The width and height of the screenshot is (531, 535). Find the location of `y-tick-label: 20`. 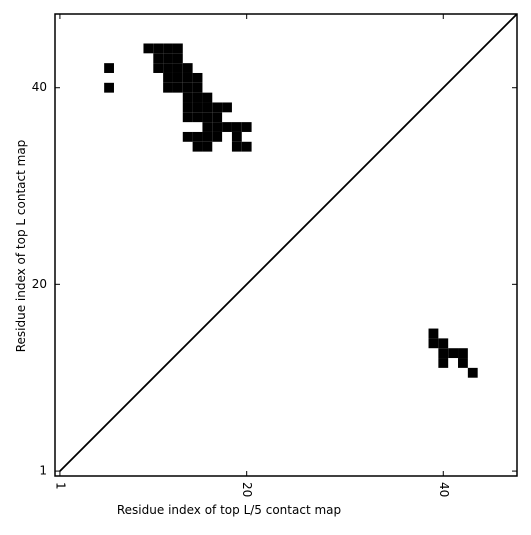

y-tick-label: 20 is located at coordinates (39, 284).